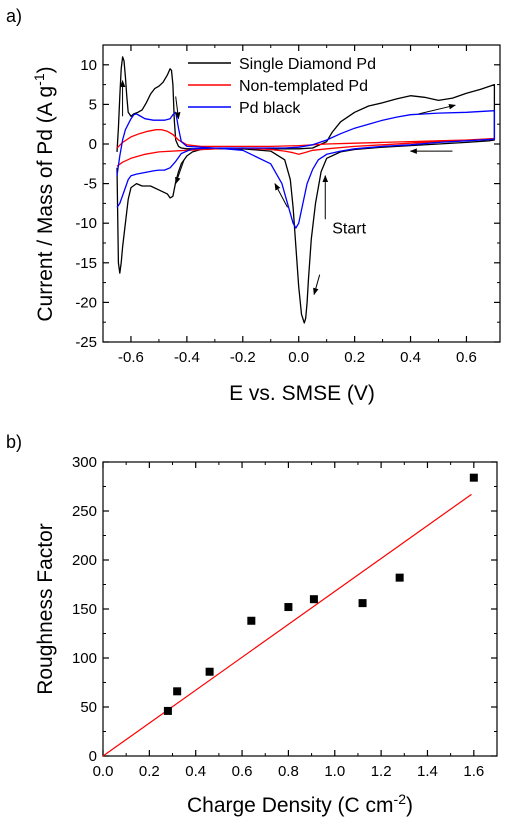  Describe the element at coordinates (93, 144) in the screenshot. I see `panel-a-y-tick-label: 0` at that location.